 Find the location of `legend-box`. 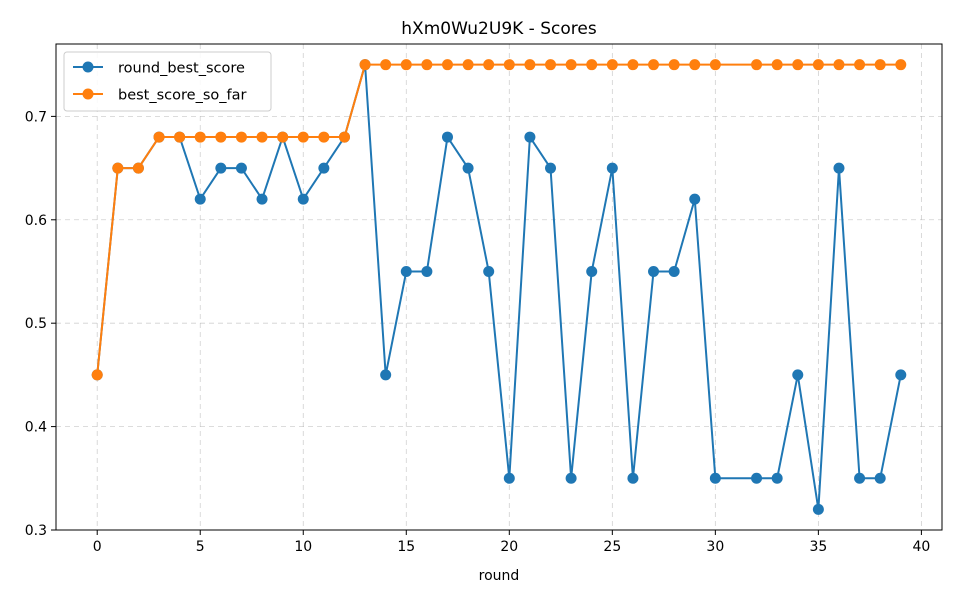

legend-box is located at coordinates (167, 81).